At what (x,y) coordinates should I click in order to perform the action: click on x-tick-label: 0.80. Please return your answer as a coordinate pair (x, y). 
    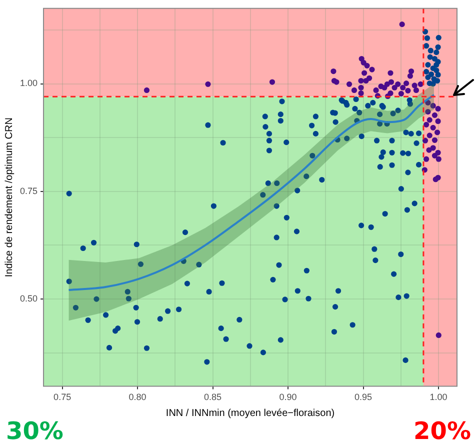
    Looking at the image, I should click on (137, 397).